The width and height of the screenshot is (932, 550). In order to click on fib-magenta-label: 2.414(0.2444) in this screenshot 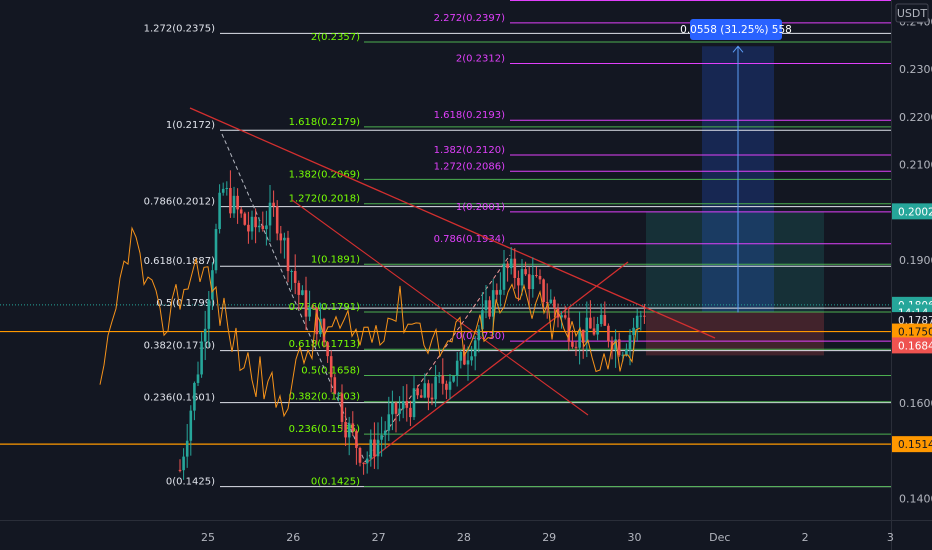, I will do `click(470, 0)`.